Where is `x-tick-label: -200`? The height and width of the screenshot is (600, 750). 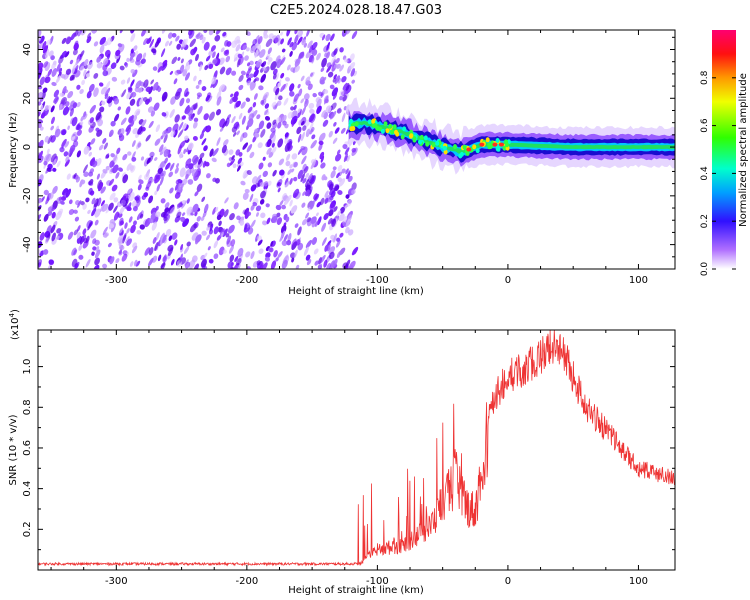 x-tick-label: -200 is located at coordinates (247, 581).